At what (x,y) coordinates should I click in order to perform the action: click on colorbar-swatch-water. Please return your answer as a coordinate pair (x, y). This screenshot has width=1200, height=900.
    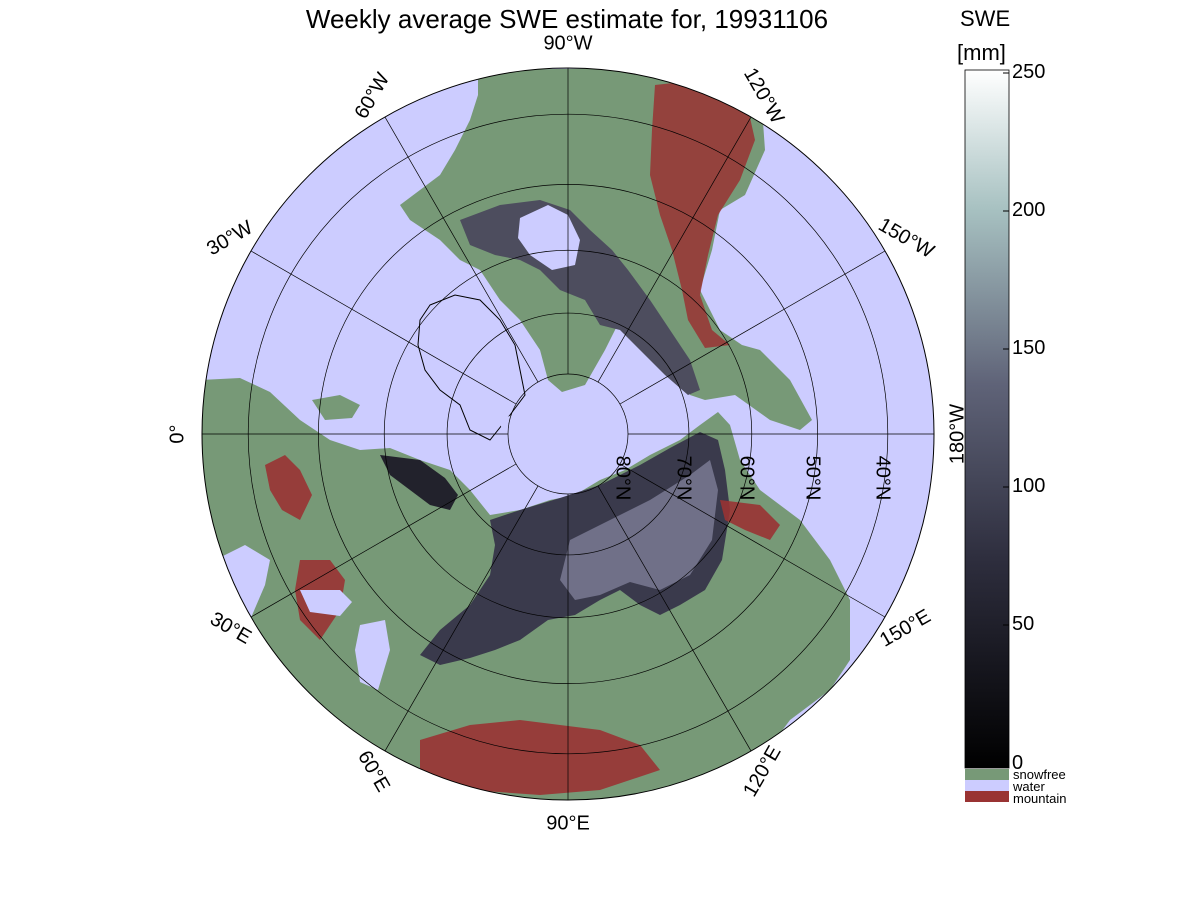
    Looking at the image, I should click on (987, 785).